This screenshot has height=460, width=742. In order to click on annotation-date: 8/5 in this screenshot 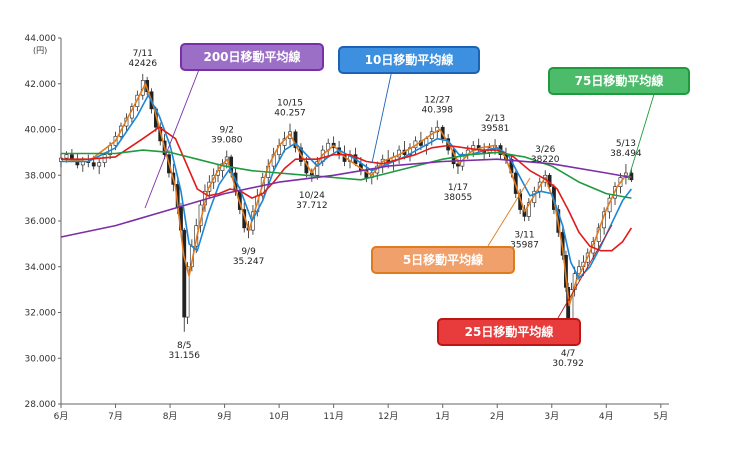, I will do `click(184, 346)`.